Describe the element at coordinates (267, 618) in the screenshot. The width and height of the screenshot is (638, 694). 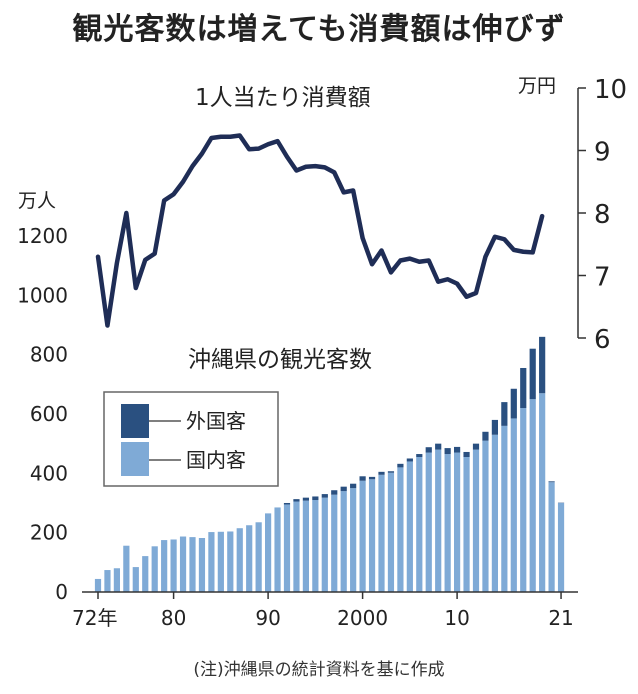
I see `x-tick-label: 90` at that location.